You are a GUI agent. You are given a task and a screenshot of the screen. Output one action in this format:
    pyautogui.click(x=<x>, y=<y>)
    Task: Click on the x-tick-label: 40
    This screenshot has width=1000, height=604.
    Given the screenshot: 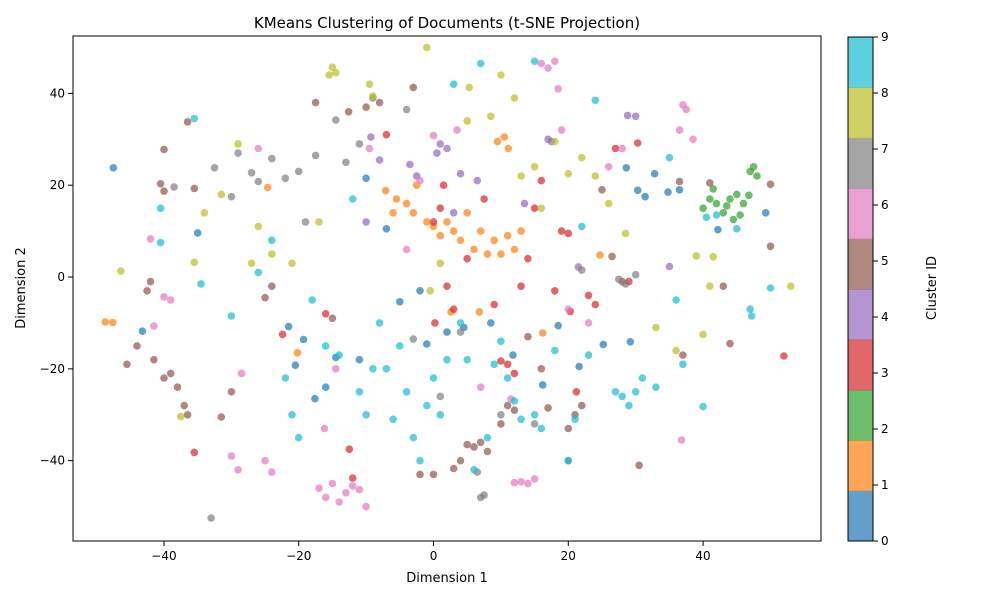 What is the action you would take?
    pyautogui.click(x=702, y=556)
    